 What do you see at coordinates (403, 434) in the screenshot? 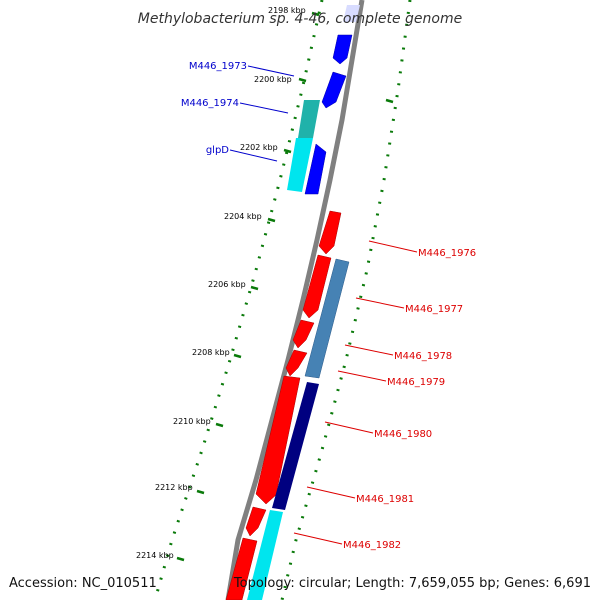
I see `gene-label-m446-1980: M446_1980` at bounding box center [403, 434].